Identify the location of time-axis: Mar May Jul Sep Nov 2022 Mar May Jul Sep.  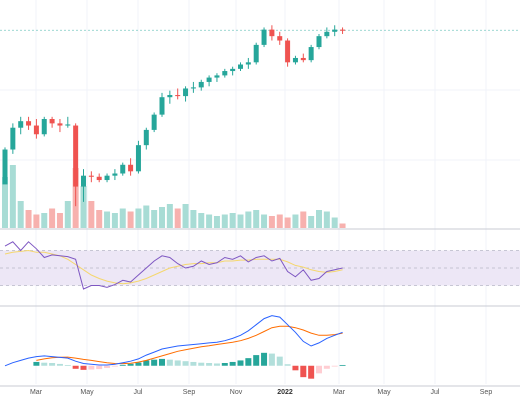
(261, 392).